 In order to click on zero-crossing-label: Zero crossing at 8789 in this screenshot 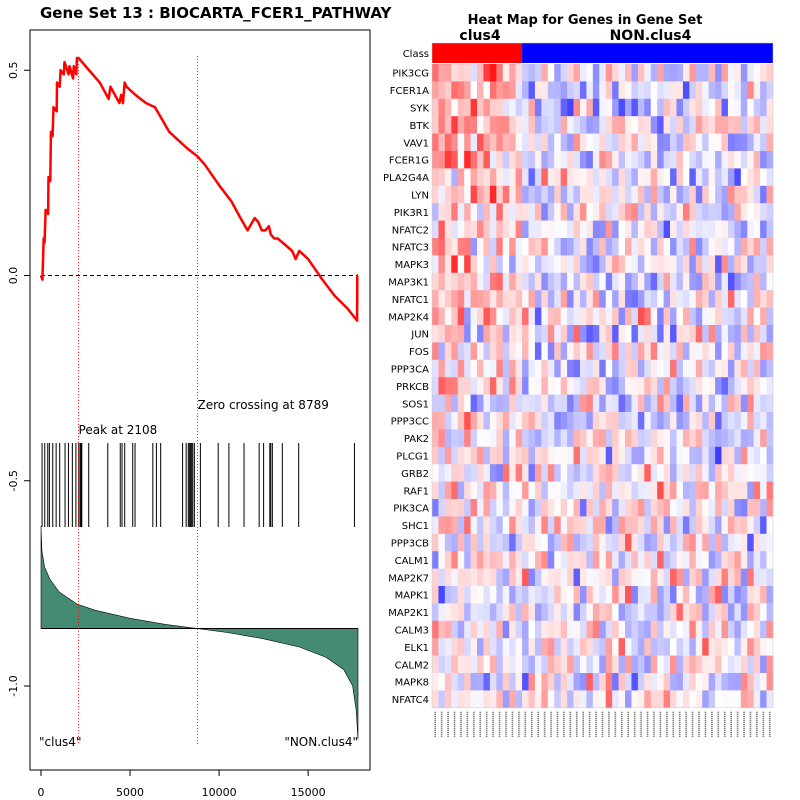, I will do `click(263, 405)`.